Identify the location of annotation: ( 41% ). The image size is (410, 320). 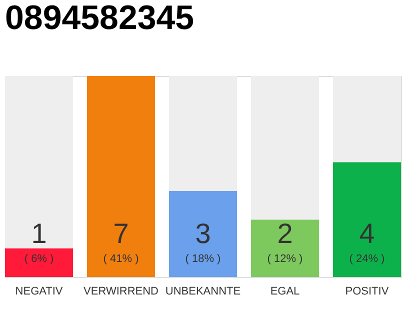
(121, 259).